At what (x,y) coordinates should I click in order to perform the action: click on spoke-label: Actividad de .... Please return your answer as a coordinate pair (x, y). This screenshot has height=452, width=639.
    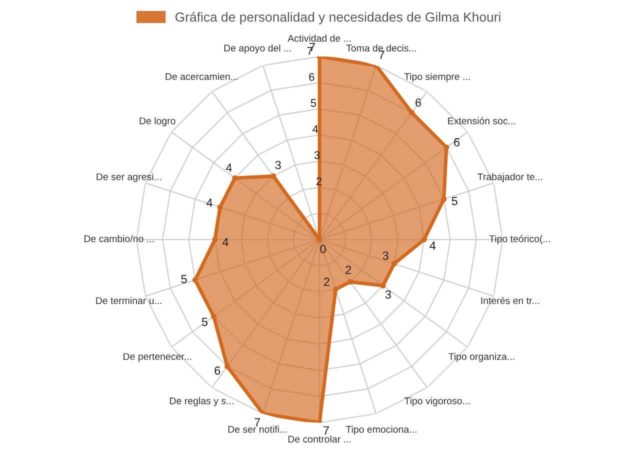
    Looking at the image, I should click on (319, 38).